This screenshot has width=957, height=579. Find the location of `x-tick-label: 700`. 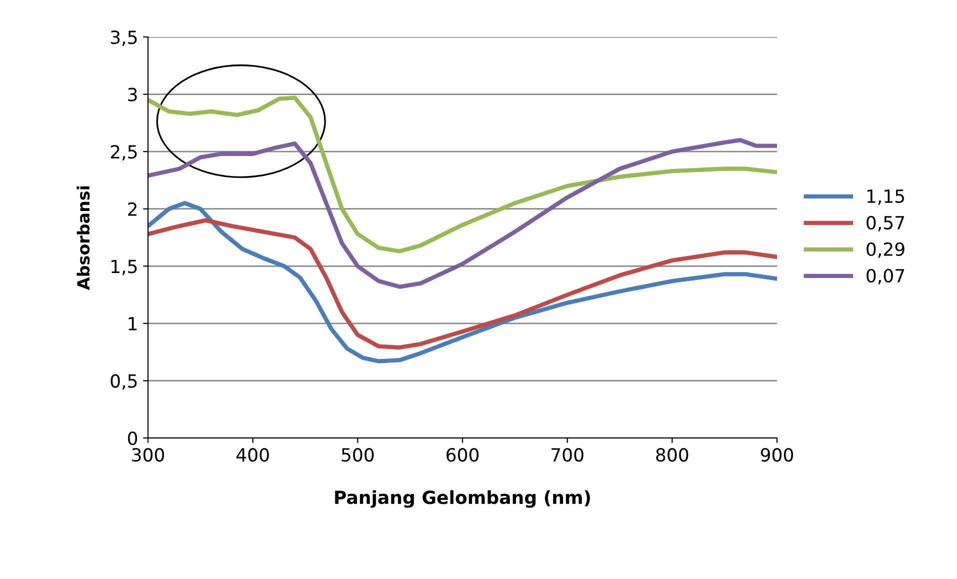

x-tick-label: 700 is located at coordinates (568, 455).